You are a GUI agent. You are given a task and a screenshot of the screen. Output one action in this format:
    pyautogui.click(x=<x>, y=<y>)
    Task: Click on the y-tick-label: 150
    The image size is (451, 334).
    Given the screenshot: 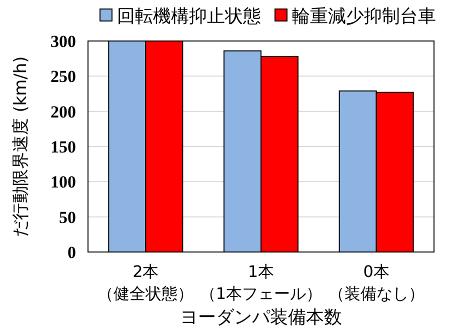 What is the action you would take?
    pyautogui.click(x=63, y=147)
    